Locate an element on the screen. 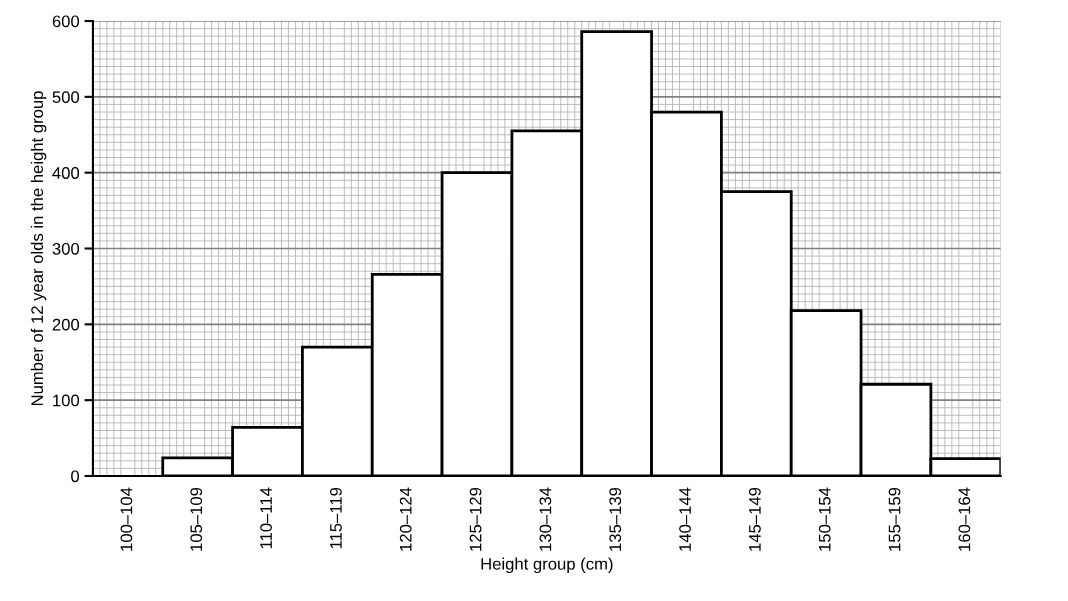 Image resolution: width=1068 pixels, height=601 pixels. y-tick-label: 300 is located at coordinates (66, 248).